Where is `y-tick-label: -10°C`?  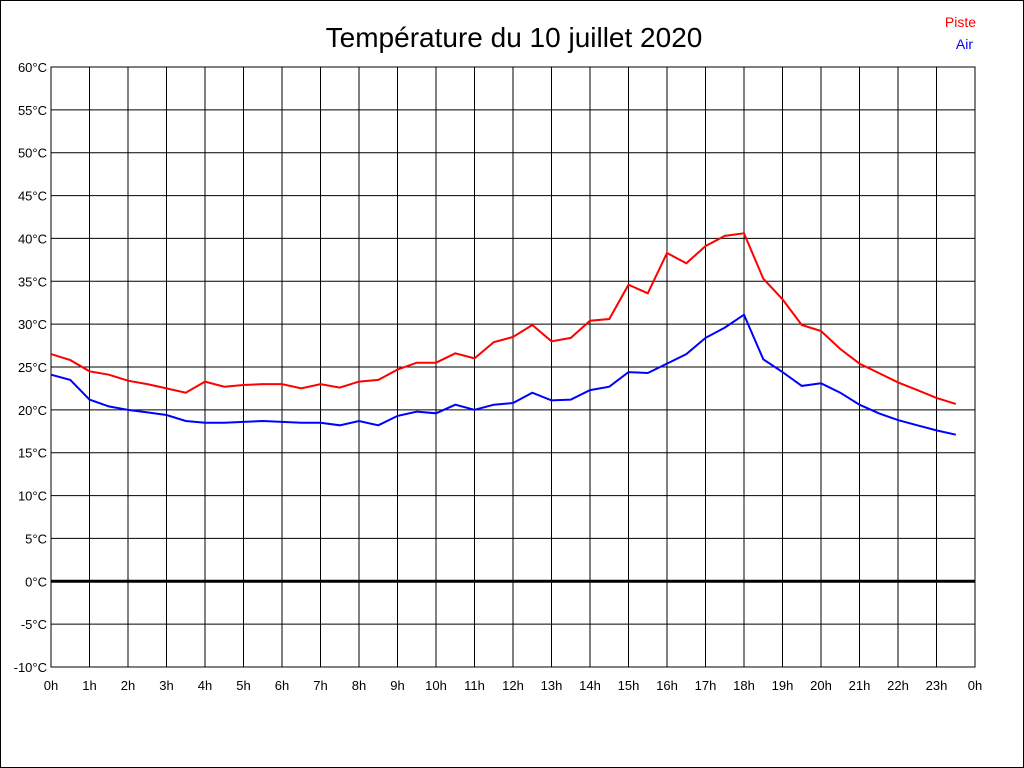
y-tick-label: -10°C is located at coordinates (30, 667).